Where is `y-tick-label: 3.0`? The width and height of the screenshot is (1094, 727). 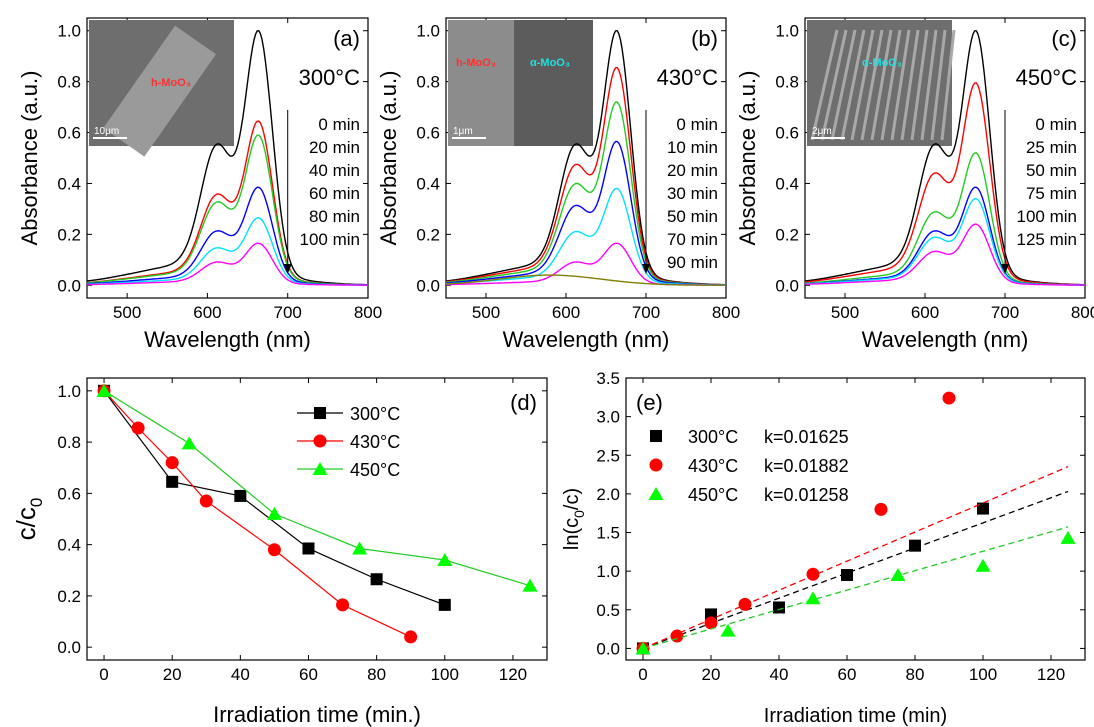
y-tick-label: 3.0 is located at coordinates (608, 417).